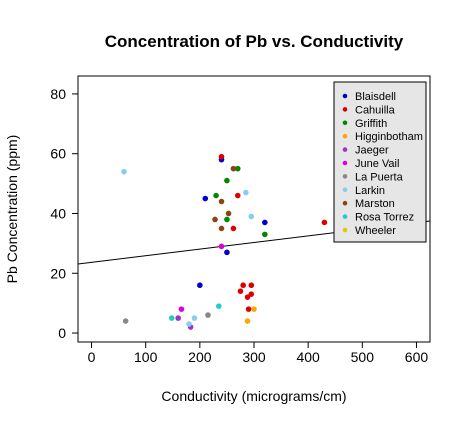 This screenshot has height=426, width=469. I want to click on legend-entry: La Puerta, so click(379, 177).